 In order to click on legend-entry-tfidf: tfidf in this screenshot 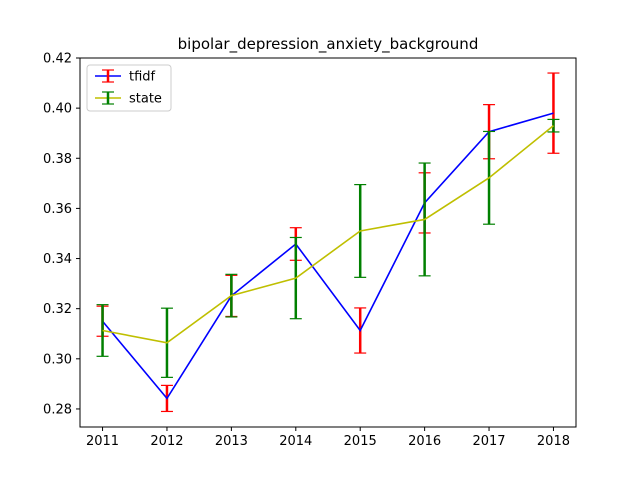, I will do `click(125, 77)`.